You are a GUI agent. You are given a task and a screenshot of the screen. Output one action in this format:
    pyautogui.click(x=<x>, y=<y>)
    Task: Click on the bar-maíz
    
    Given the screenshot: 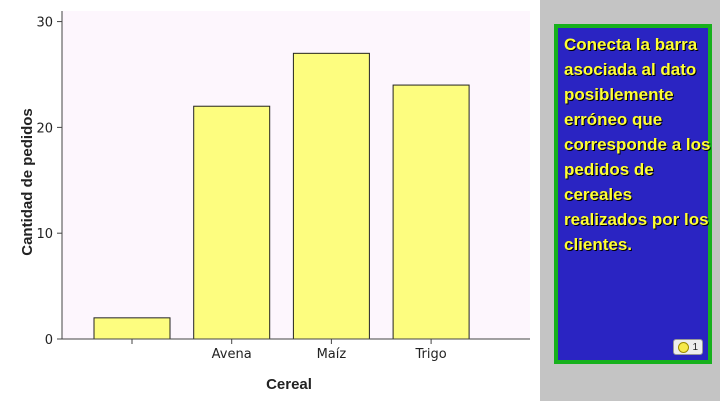 What is the action you would take?
    pyautogui.click(x=331, y=196)
    